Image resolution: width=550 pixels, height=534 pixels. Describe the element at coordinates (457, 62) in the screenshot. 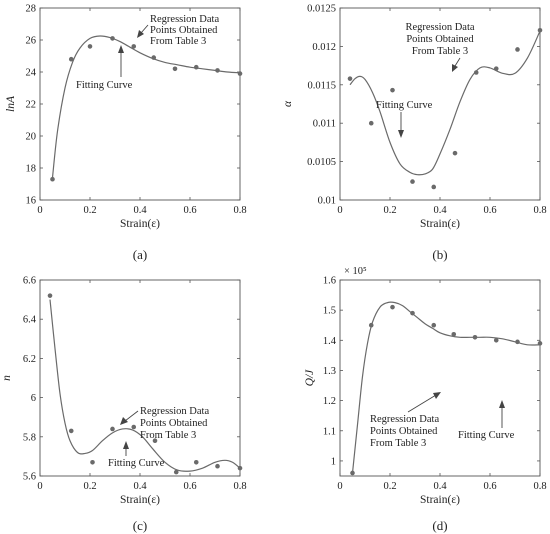

I see `panel-b-regression-arrow` at that location.